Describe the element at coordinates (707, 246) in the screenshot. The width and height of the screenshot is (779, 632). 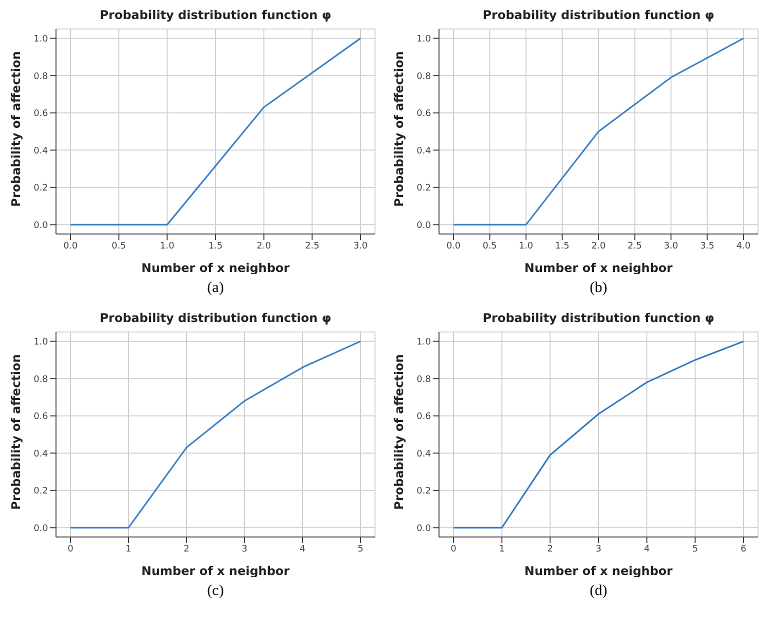
I see `x-tick-label: 3.5` at that location.